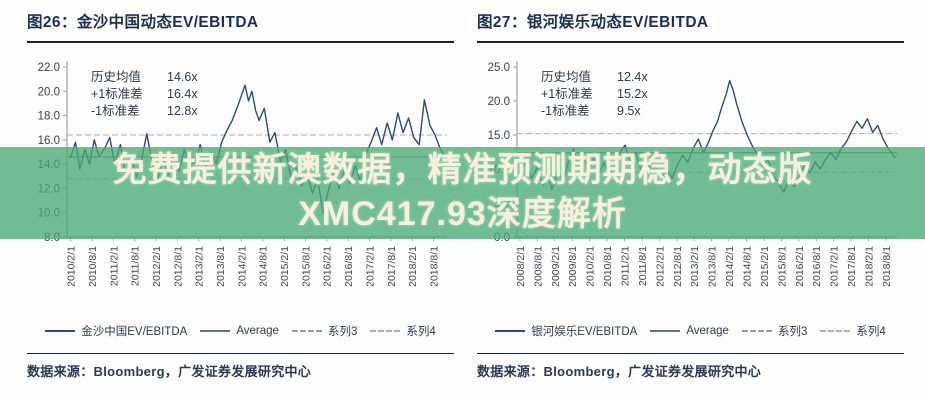  Describe the element at coordinates (521, 266) in the screenshot. I see `x-tick-label: 2008/2/1` at that location.